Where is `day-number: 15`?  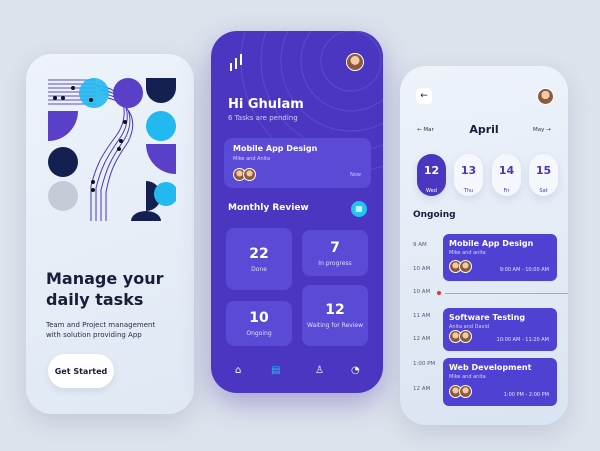 day-number: 15 is located at coordinates (543, 170).